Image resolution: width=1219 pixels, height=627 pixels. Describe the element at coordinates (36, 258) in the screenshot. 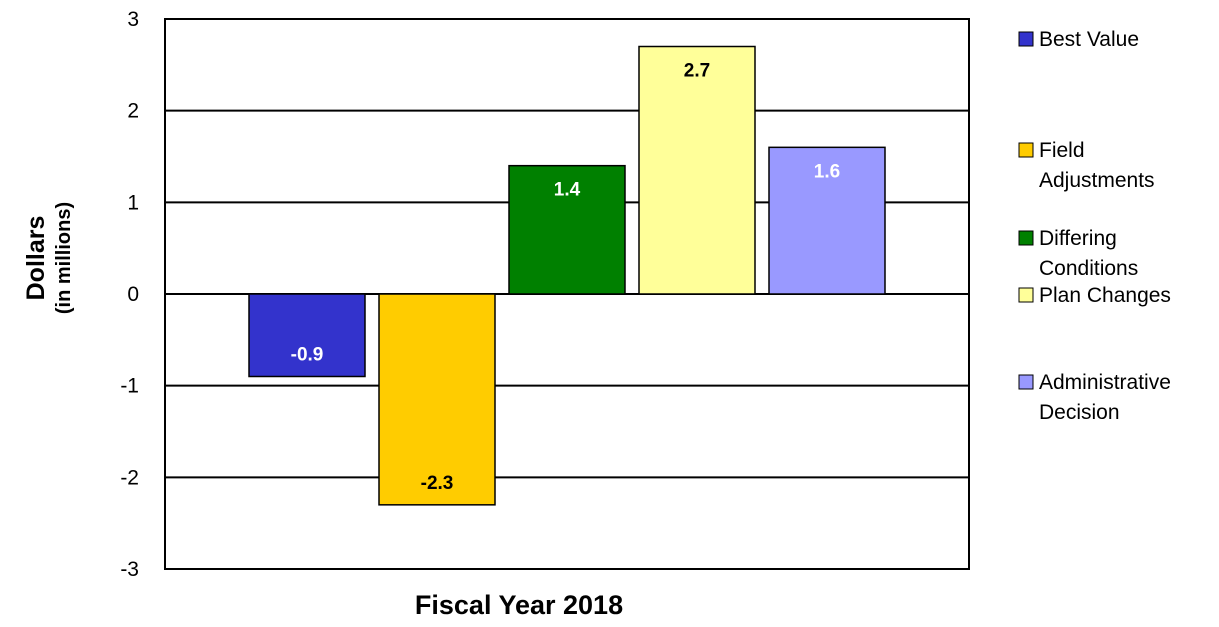

I see `y-axis-title-main: Dollars` at that location.